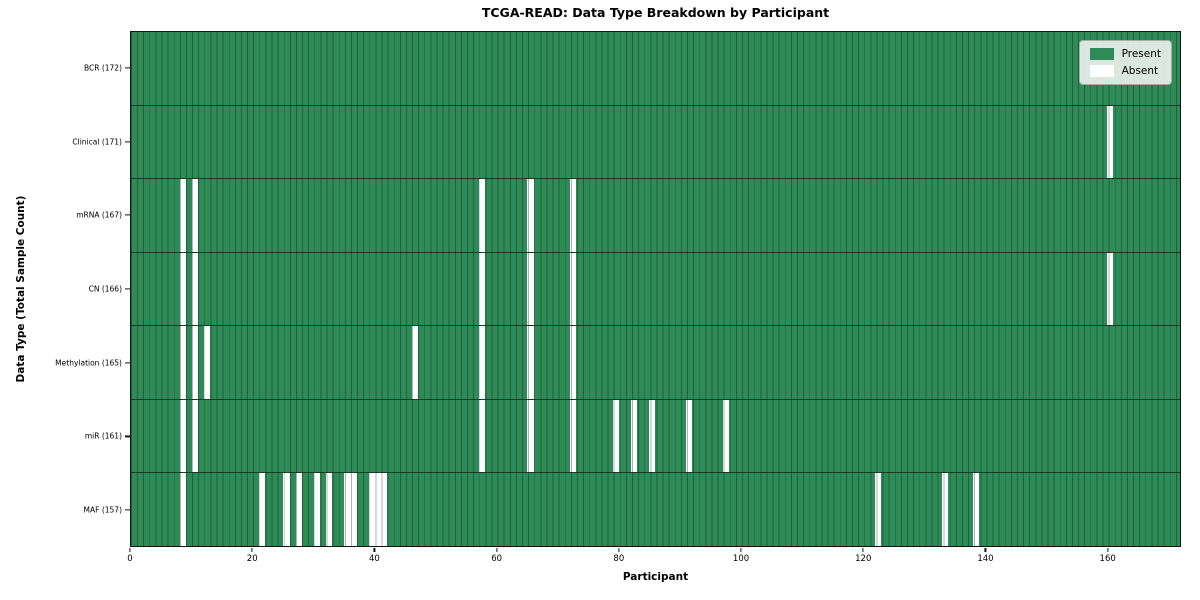 The width and height of the screenshot is (1200, 600). I want to click on x-tick-label: 60, so click(497, 559).